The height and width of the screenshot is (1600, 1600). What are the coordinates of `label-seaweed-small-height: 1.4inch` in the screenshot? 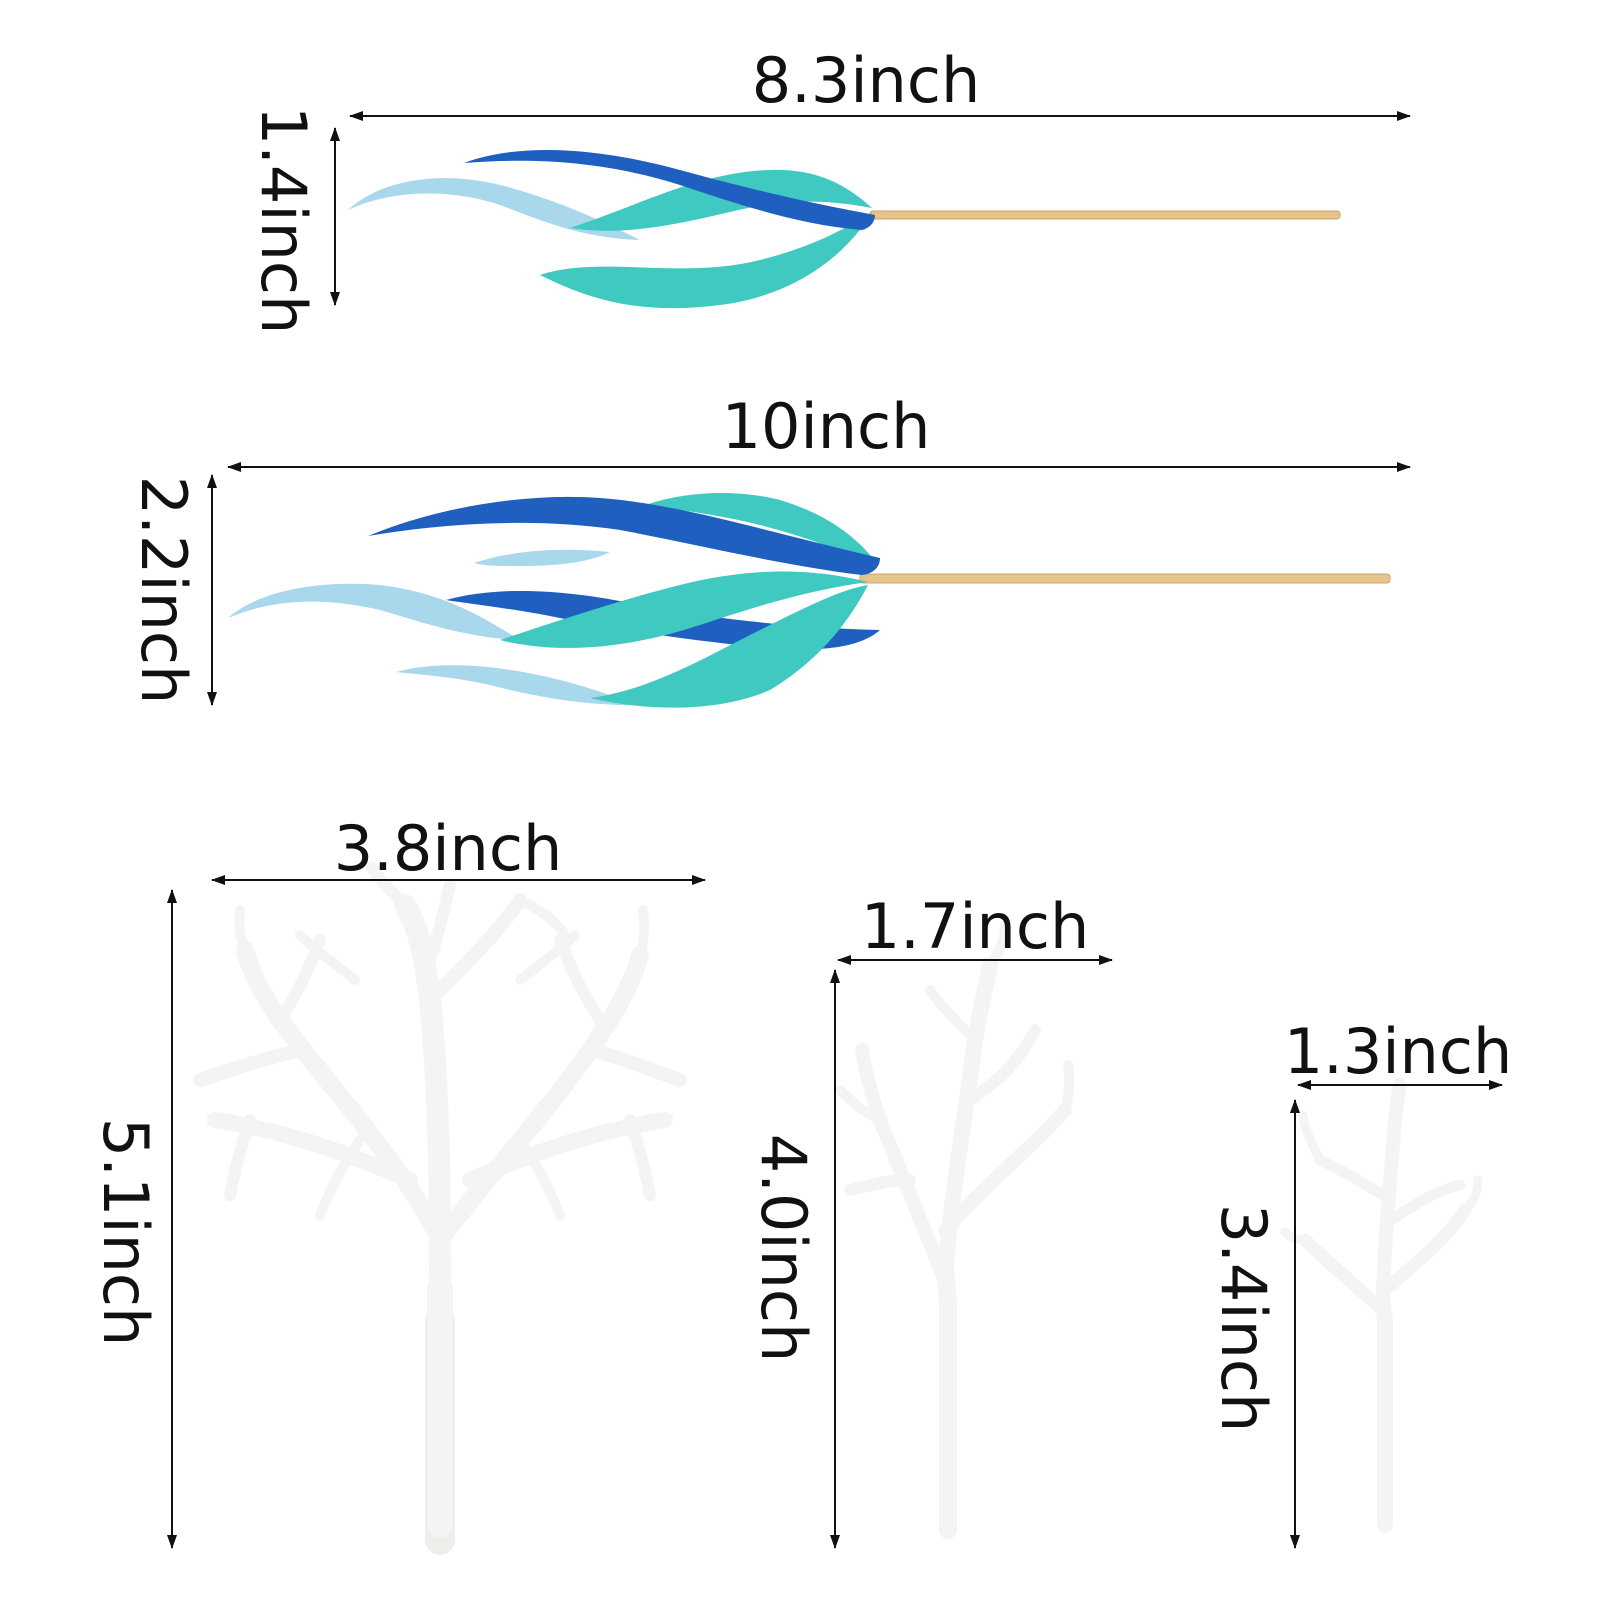 It's located at (283, 220).